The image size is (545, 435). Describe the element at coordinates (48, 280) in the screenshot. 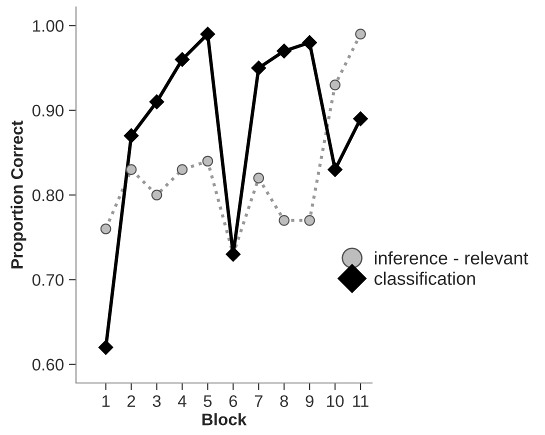

I see `y-tick-label: 0.70` at that location.